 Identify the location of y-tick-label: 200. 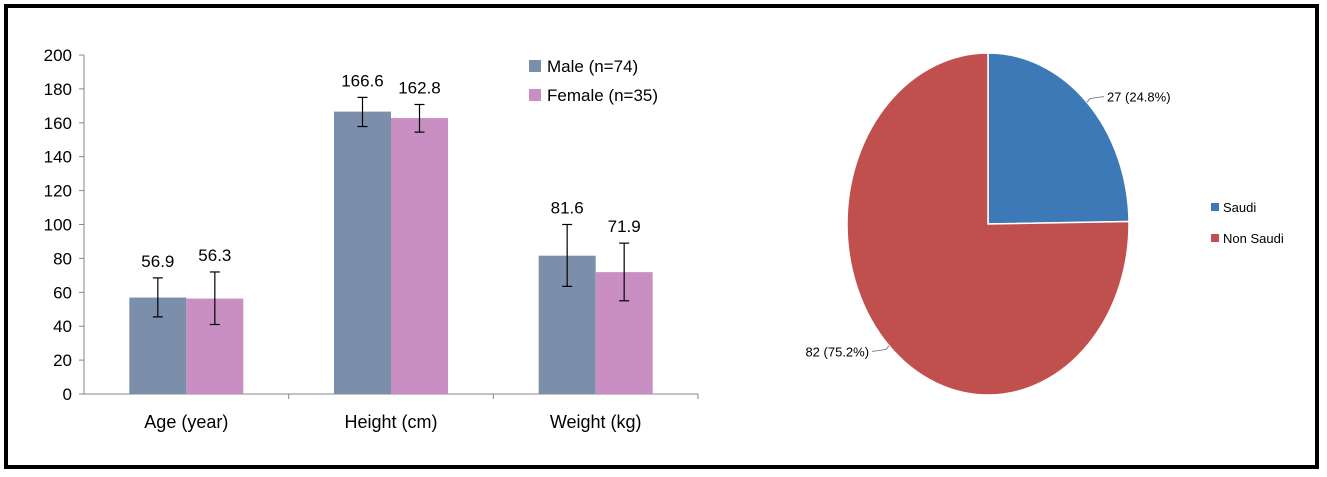
(58, 55).